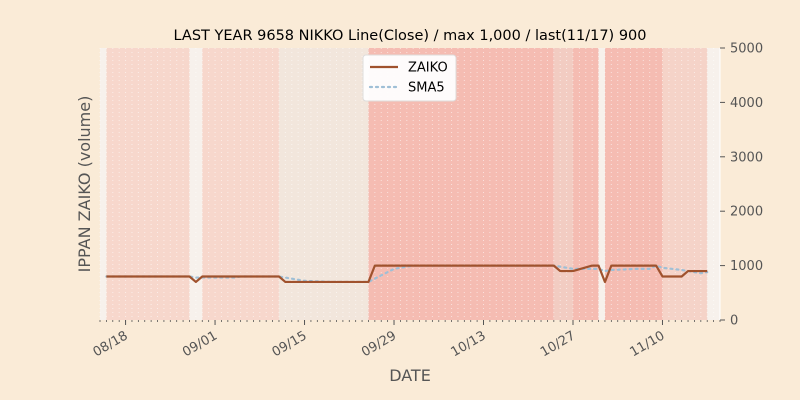 Image resolution: width=800 pixels, height=400 pixels. I want to click on y-tick-label: 0, so click(734, 321).